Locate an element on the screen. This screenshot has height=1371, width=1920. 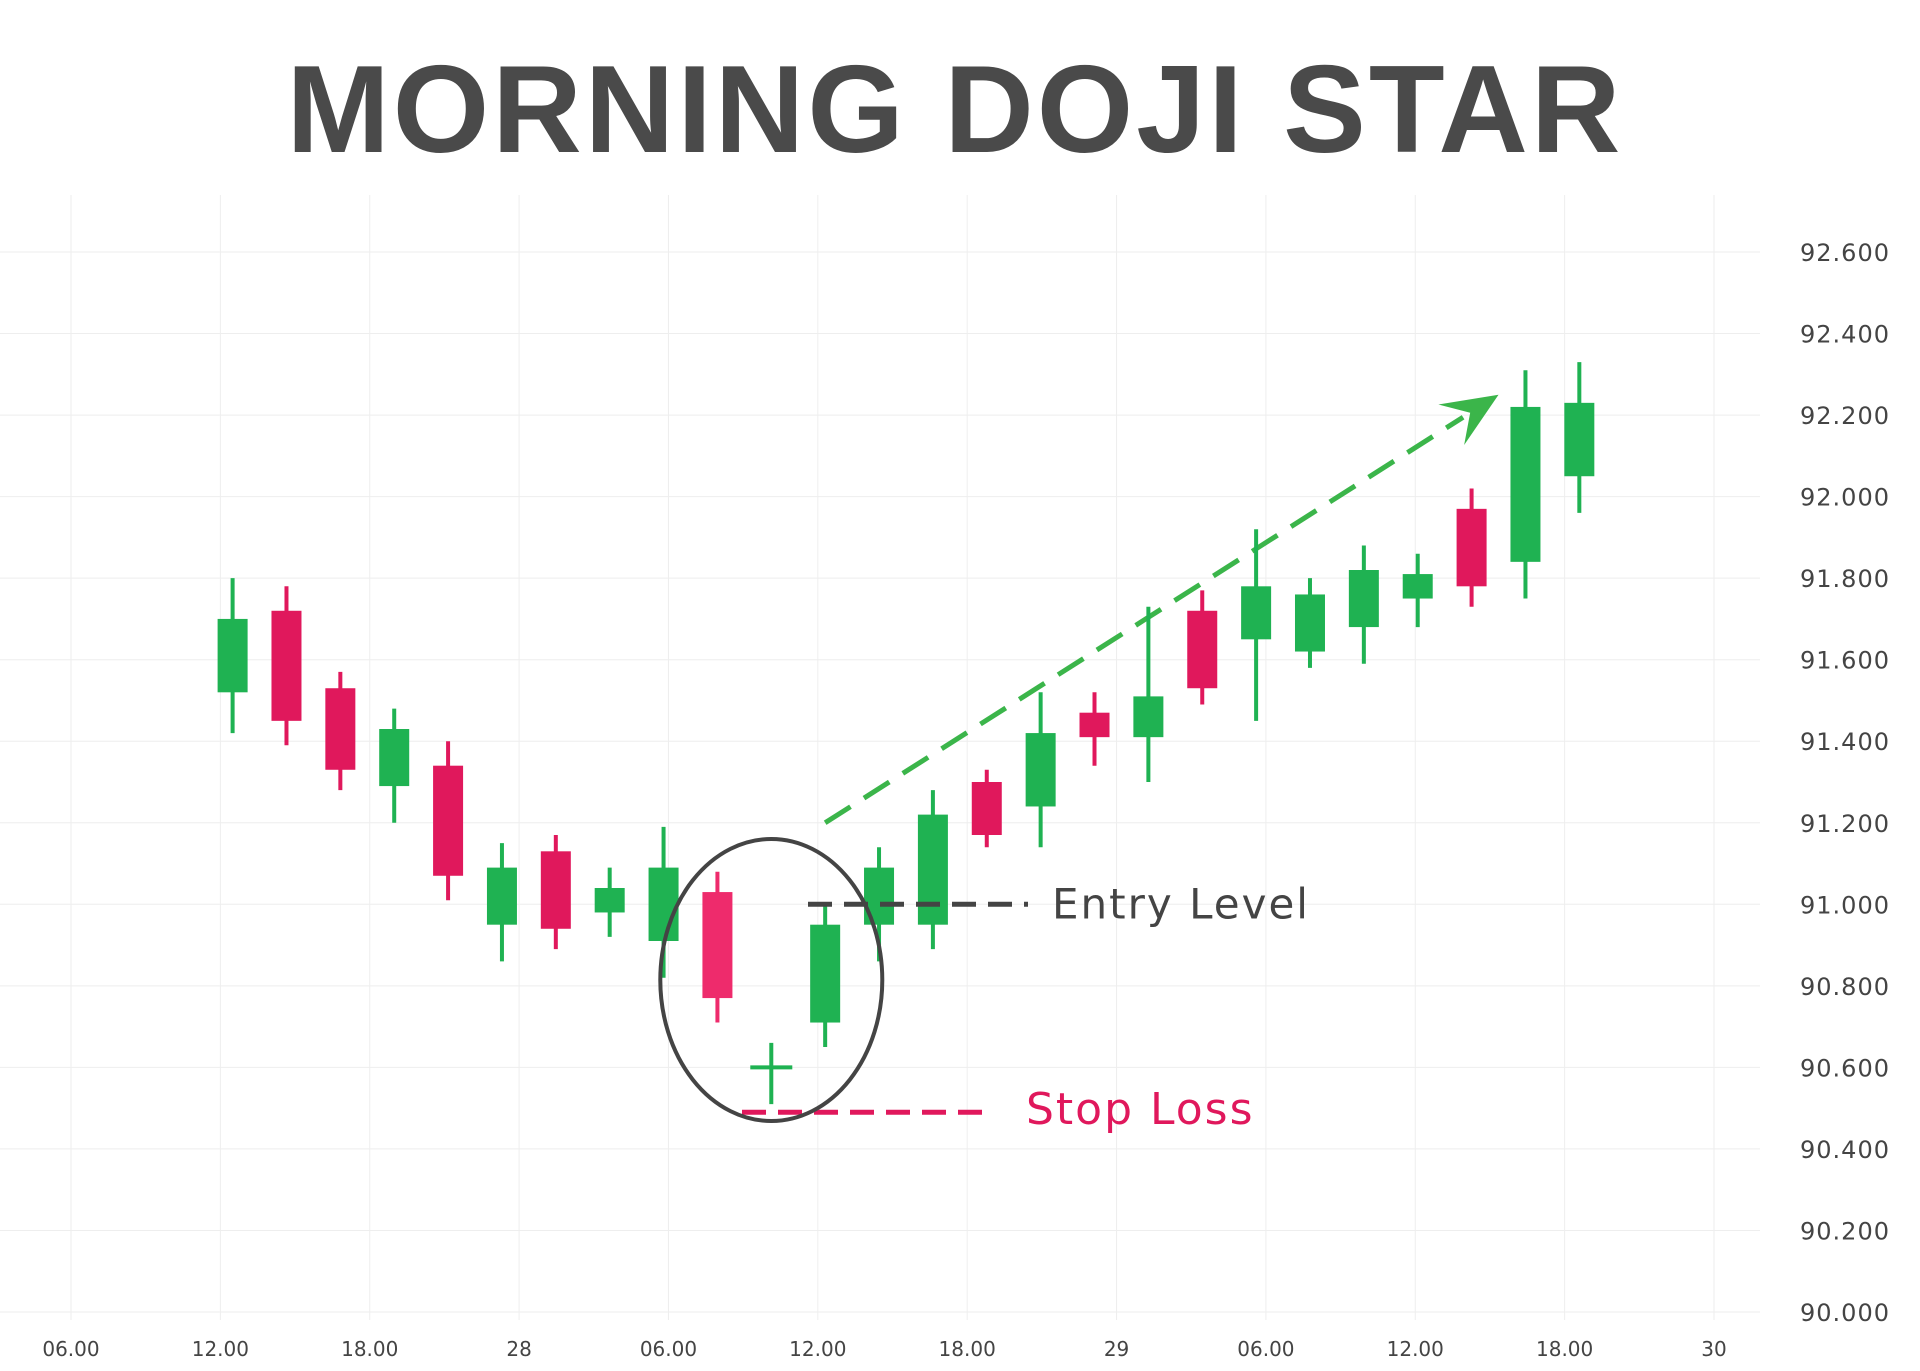
x-tick-label: 30 is located at coordinates (1713, 1349).